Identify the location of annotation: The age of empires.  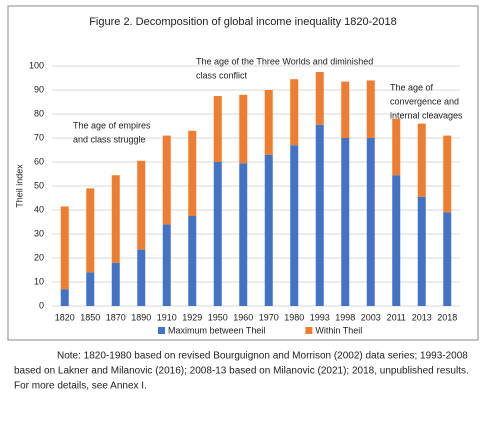
(112, 125).